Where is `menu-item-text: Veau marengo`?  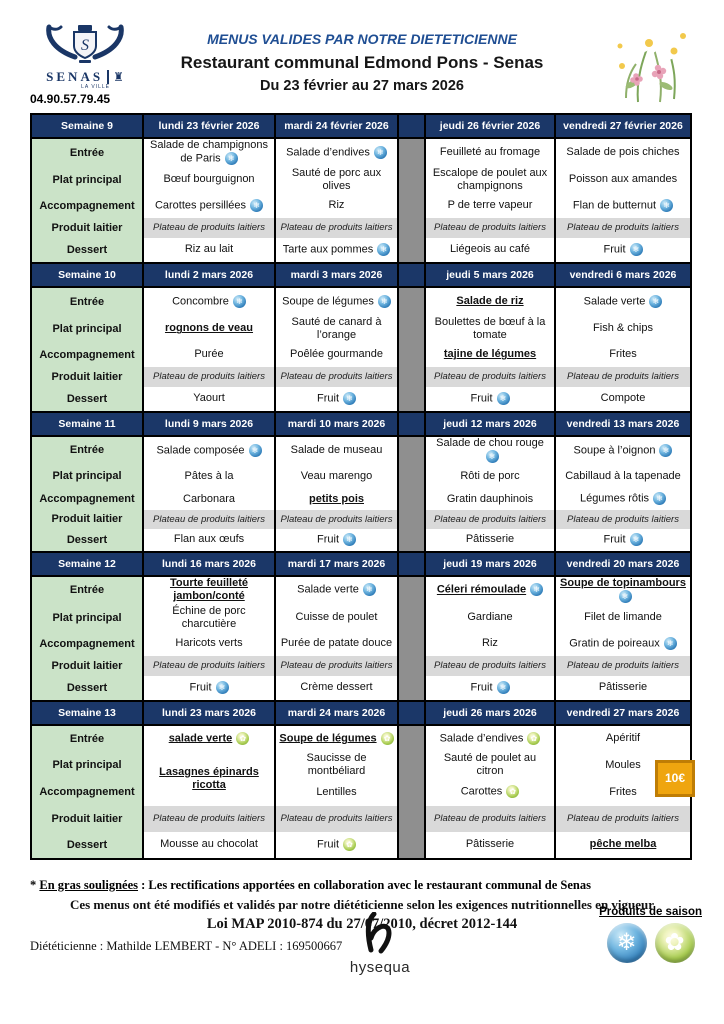 menu-item-text: Veau marengo is located at coordinates (336, 475).